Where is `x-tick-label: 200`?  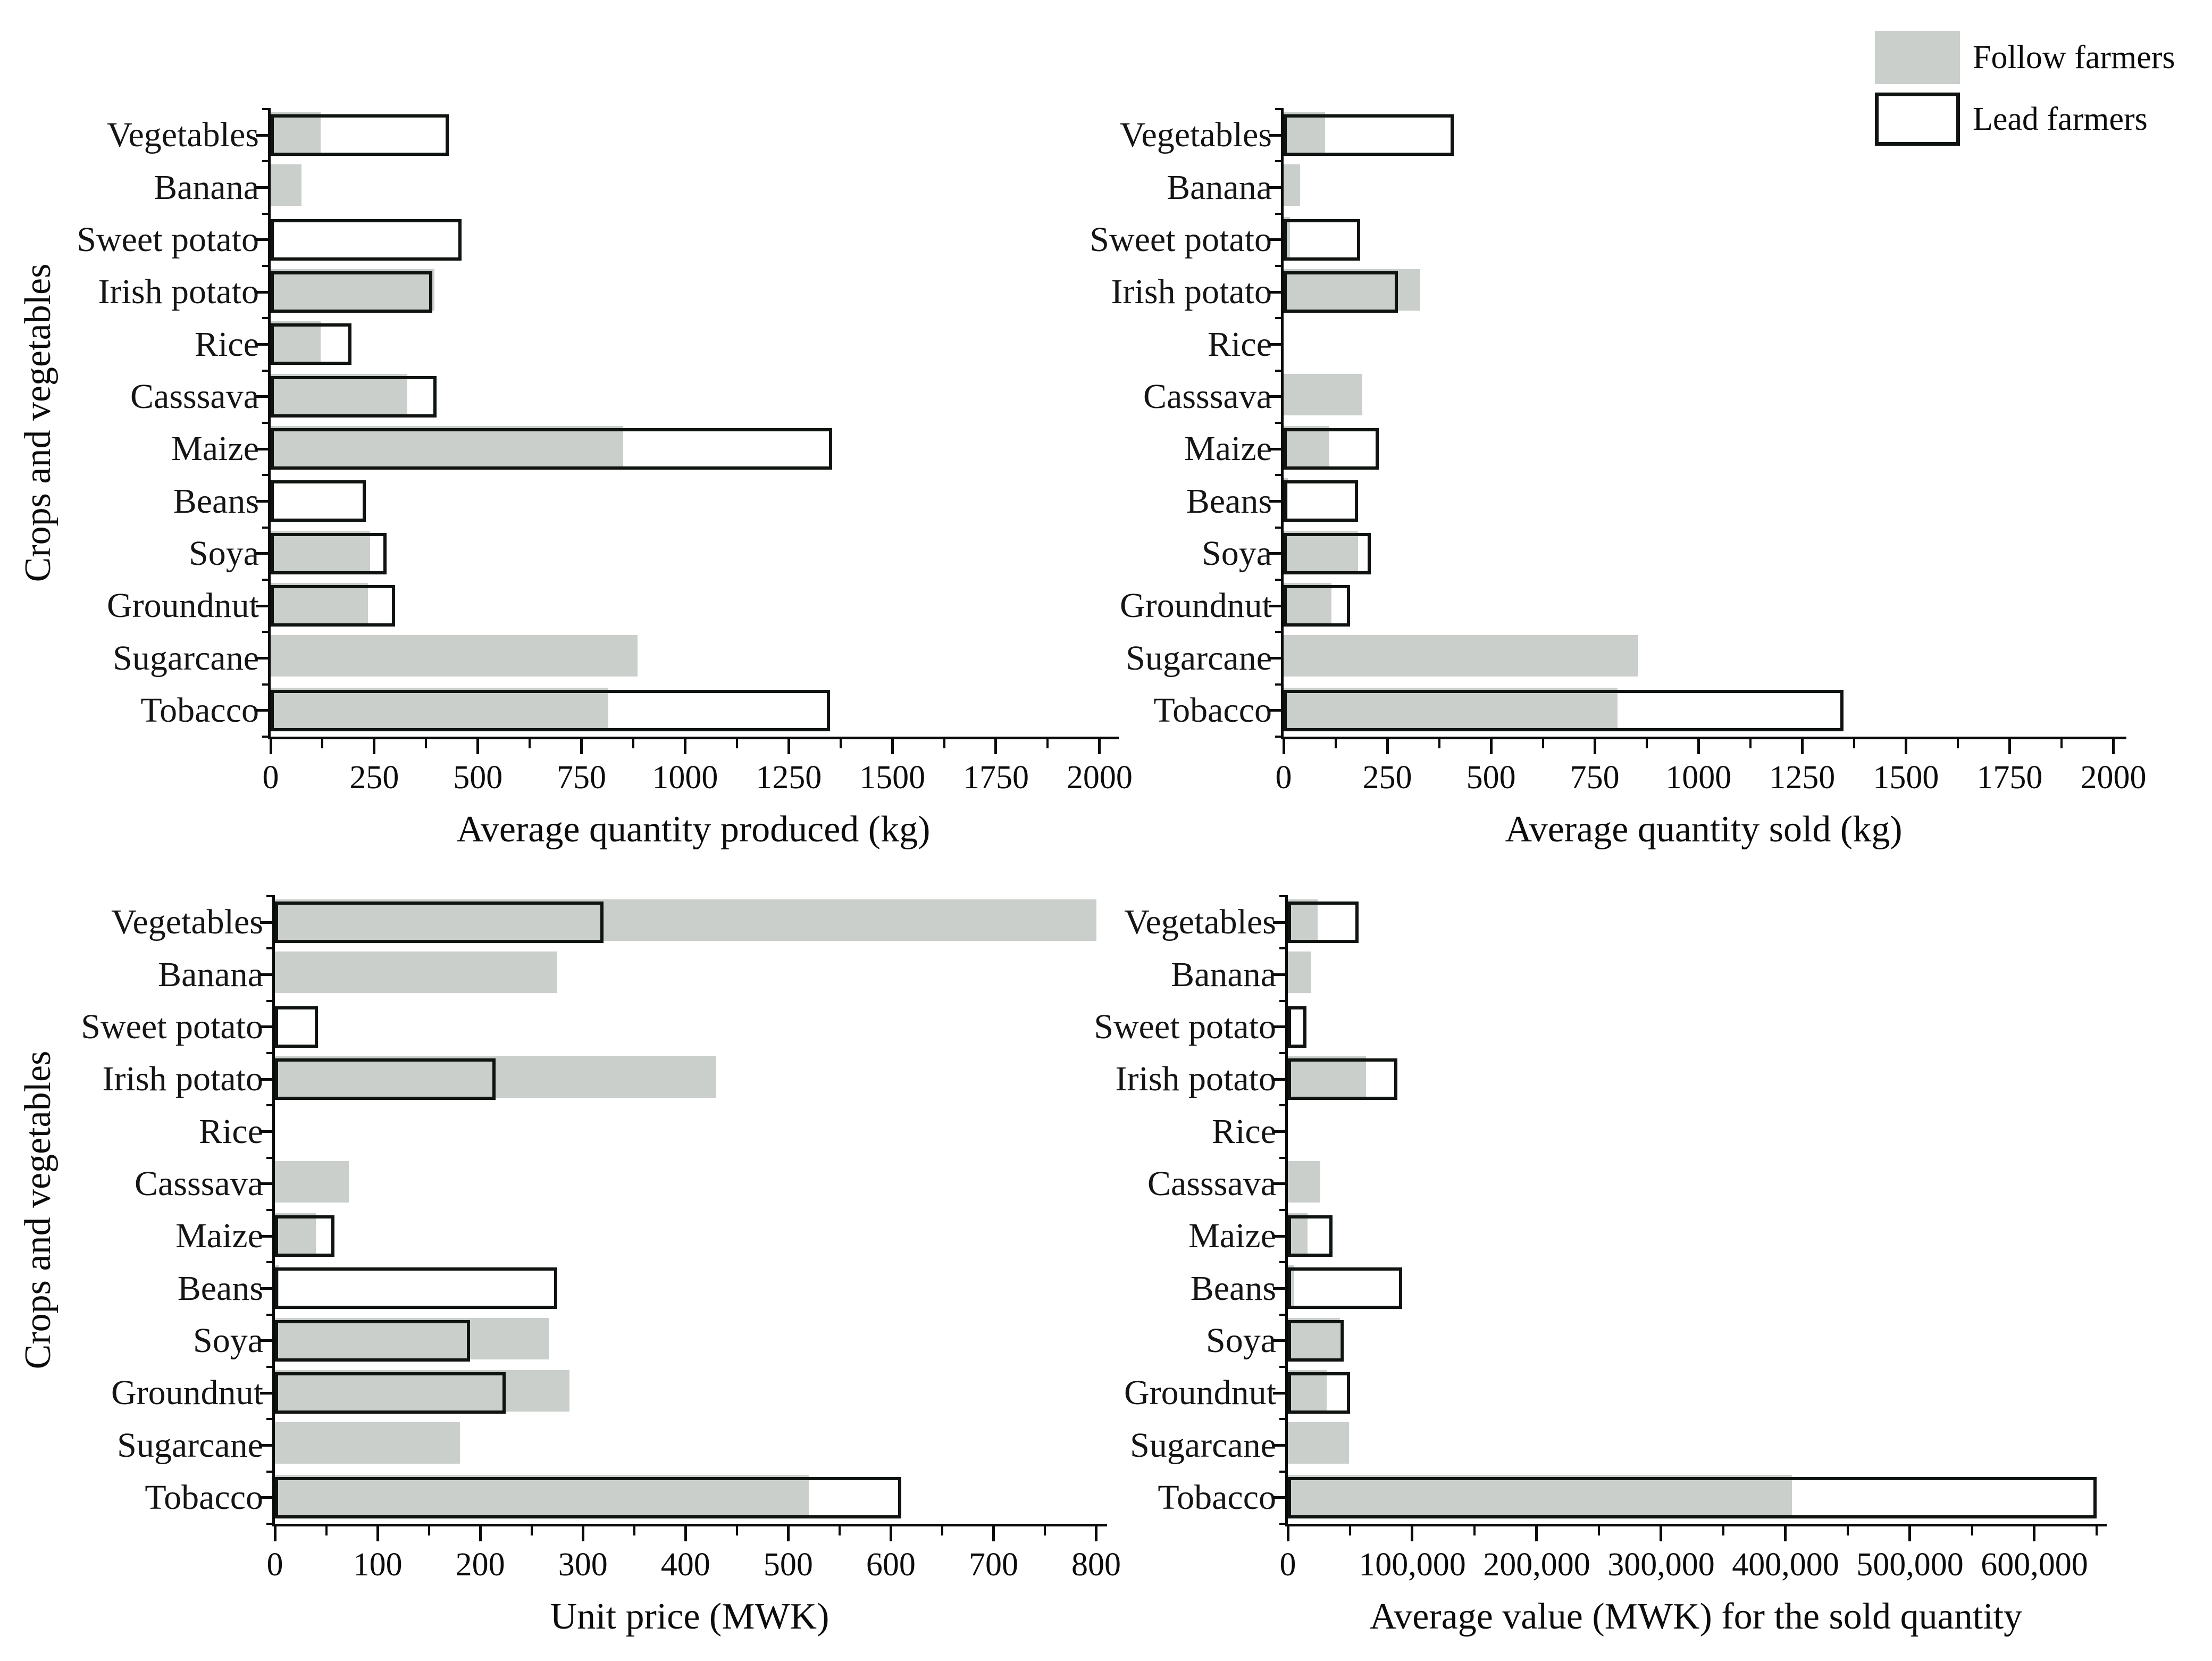
x-tick-label: 200 is located at coordinates (480, 1565).